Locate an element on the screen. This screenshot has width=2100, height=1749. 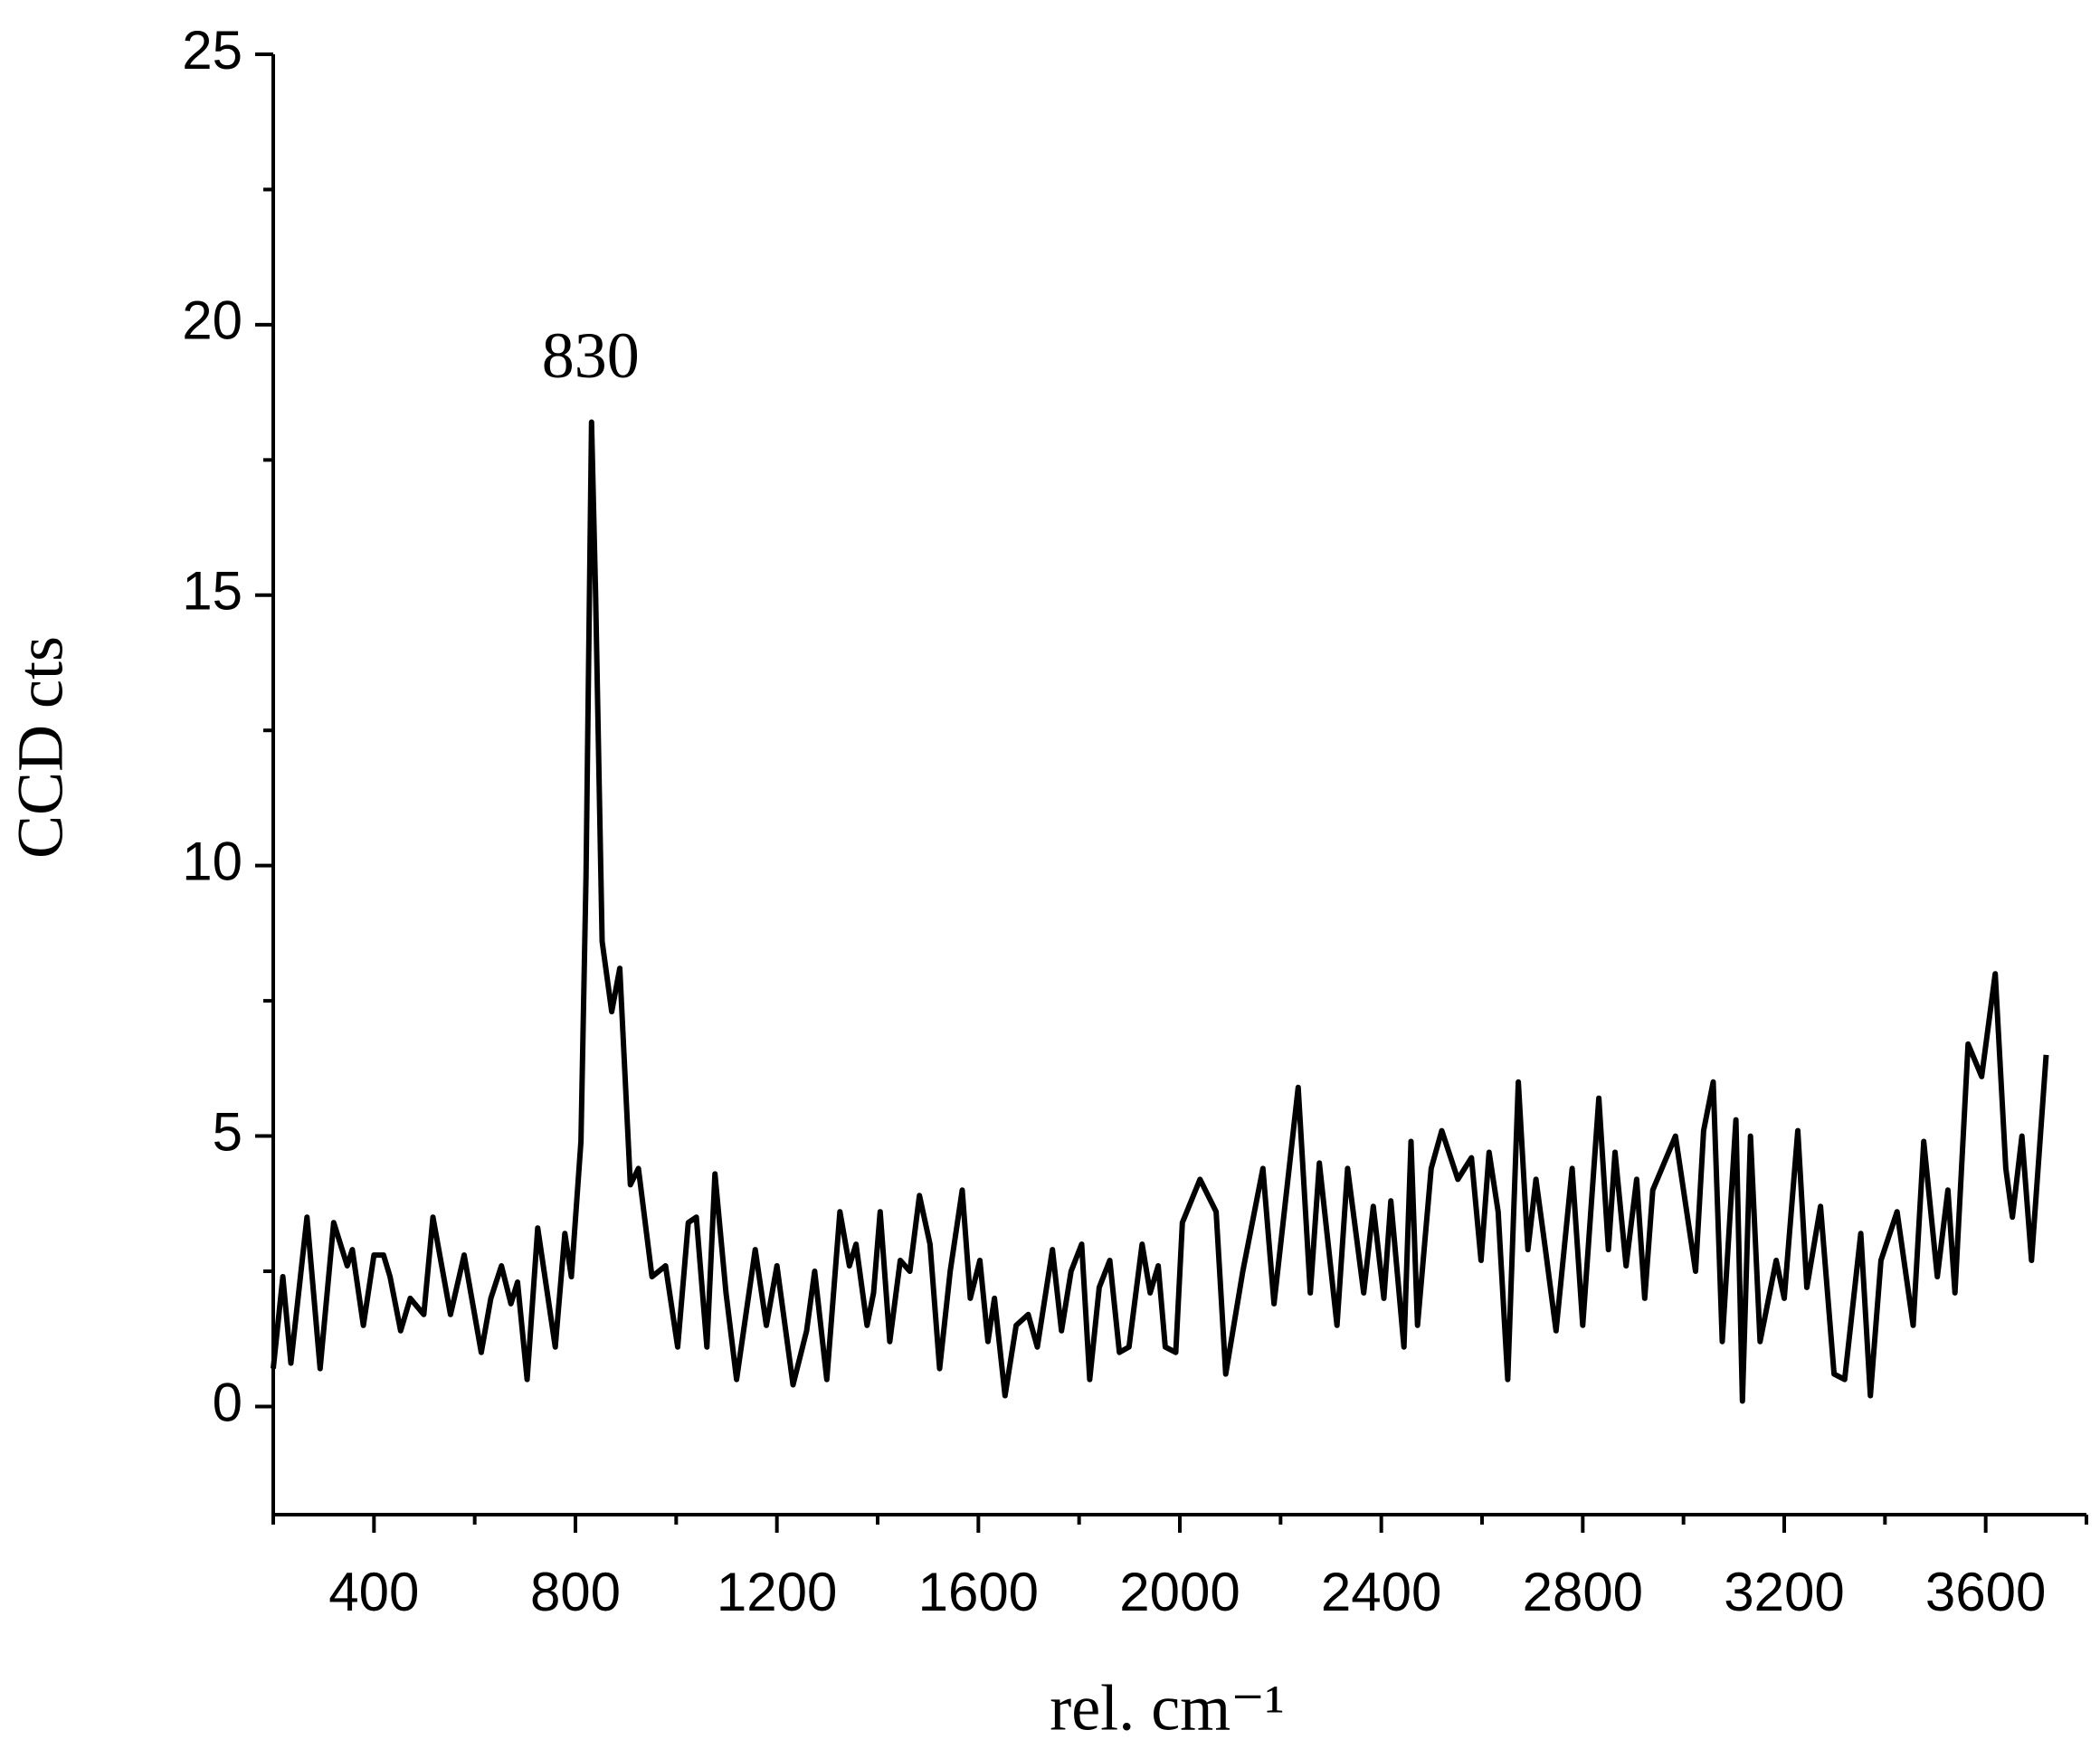
x-tick-label: 1200 is located at coordinates (777, 1592).